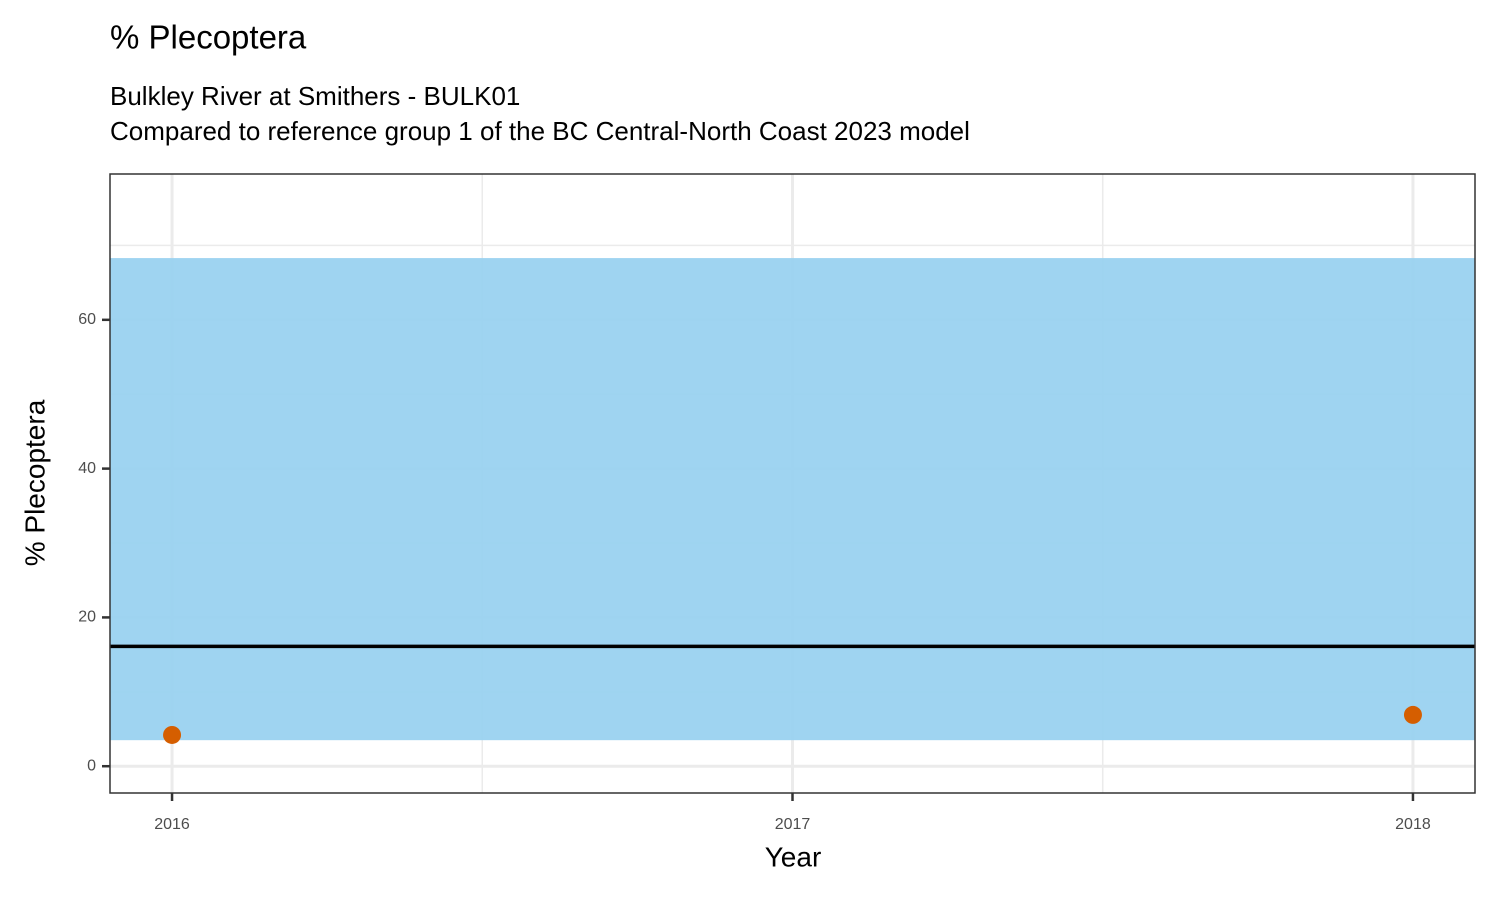 This screenshot has height=900, width=1500. I want to click on y-axis-label: % Plecoptera, so click(34, 482).